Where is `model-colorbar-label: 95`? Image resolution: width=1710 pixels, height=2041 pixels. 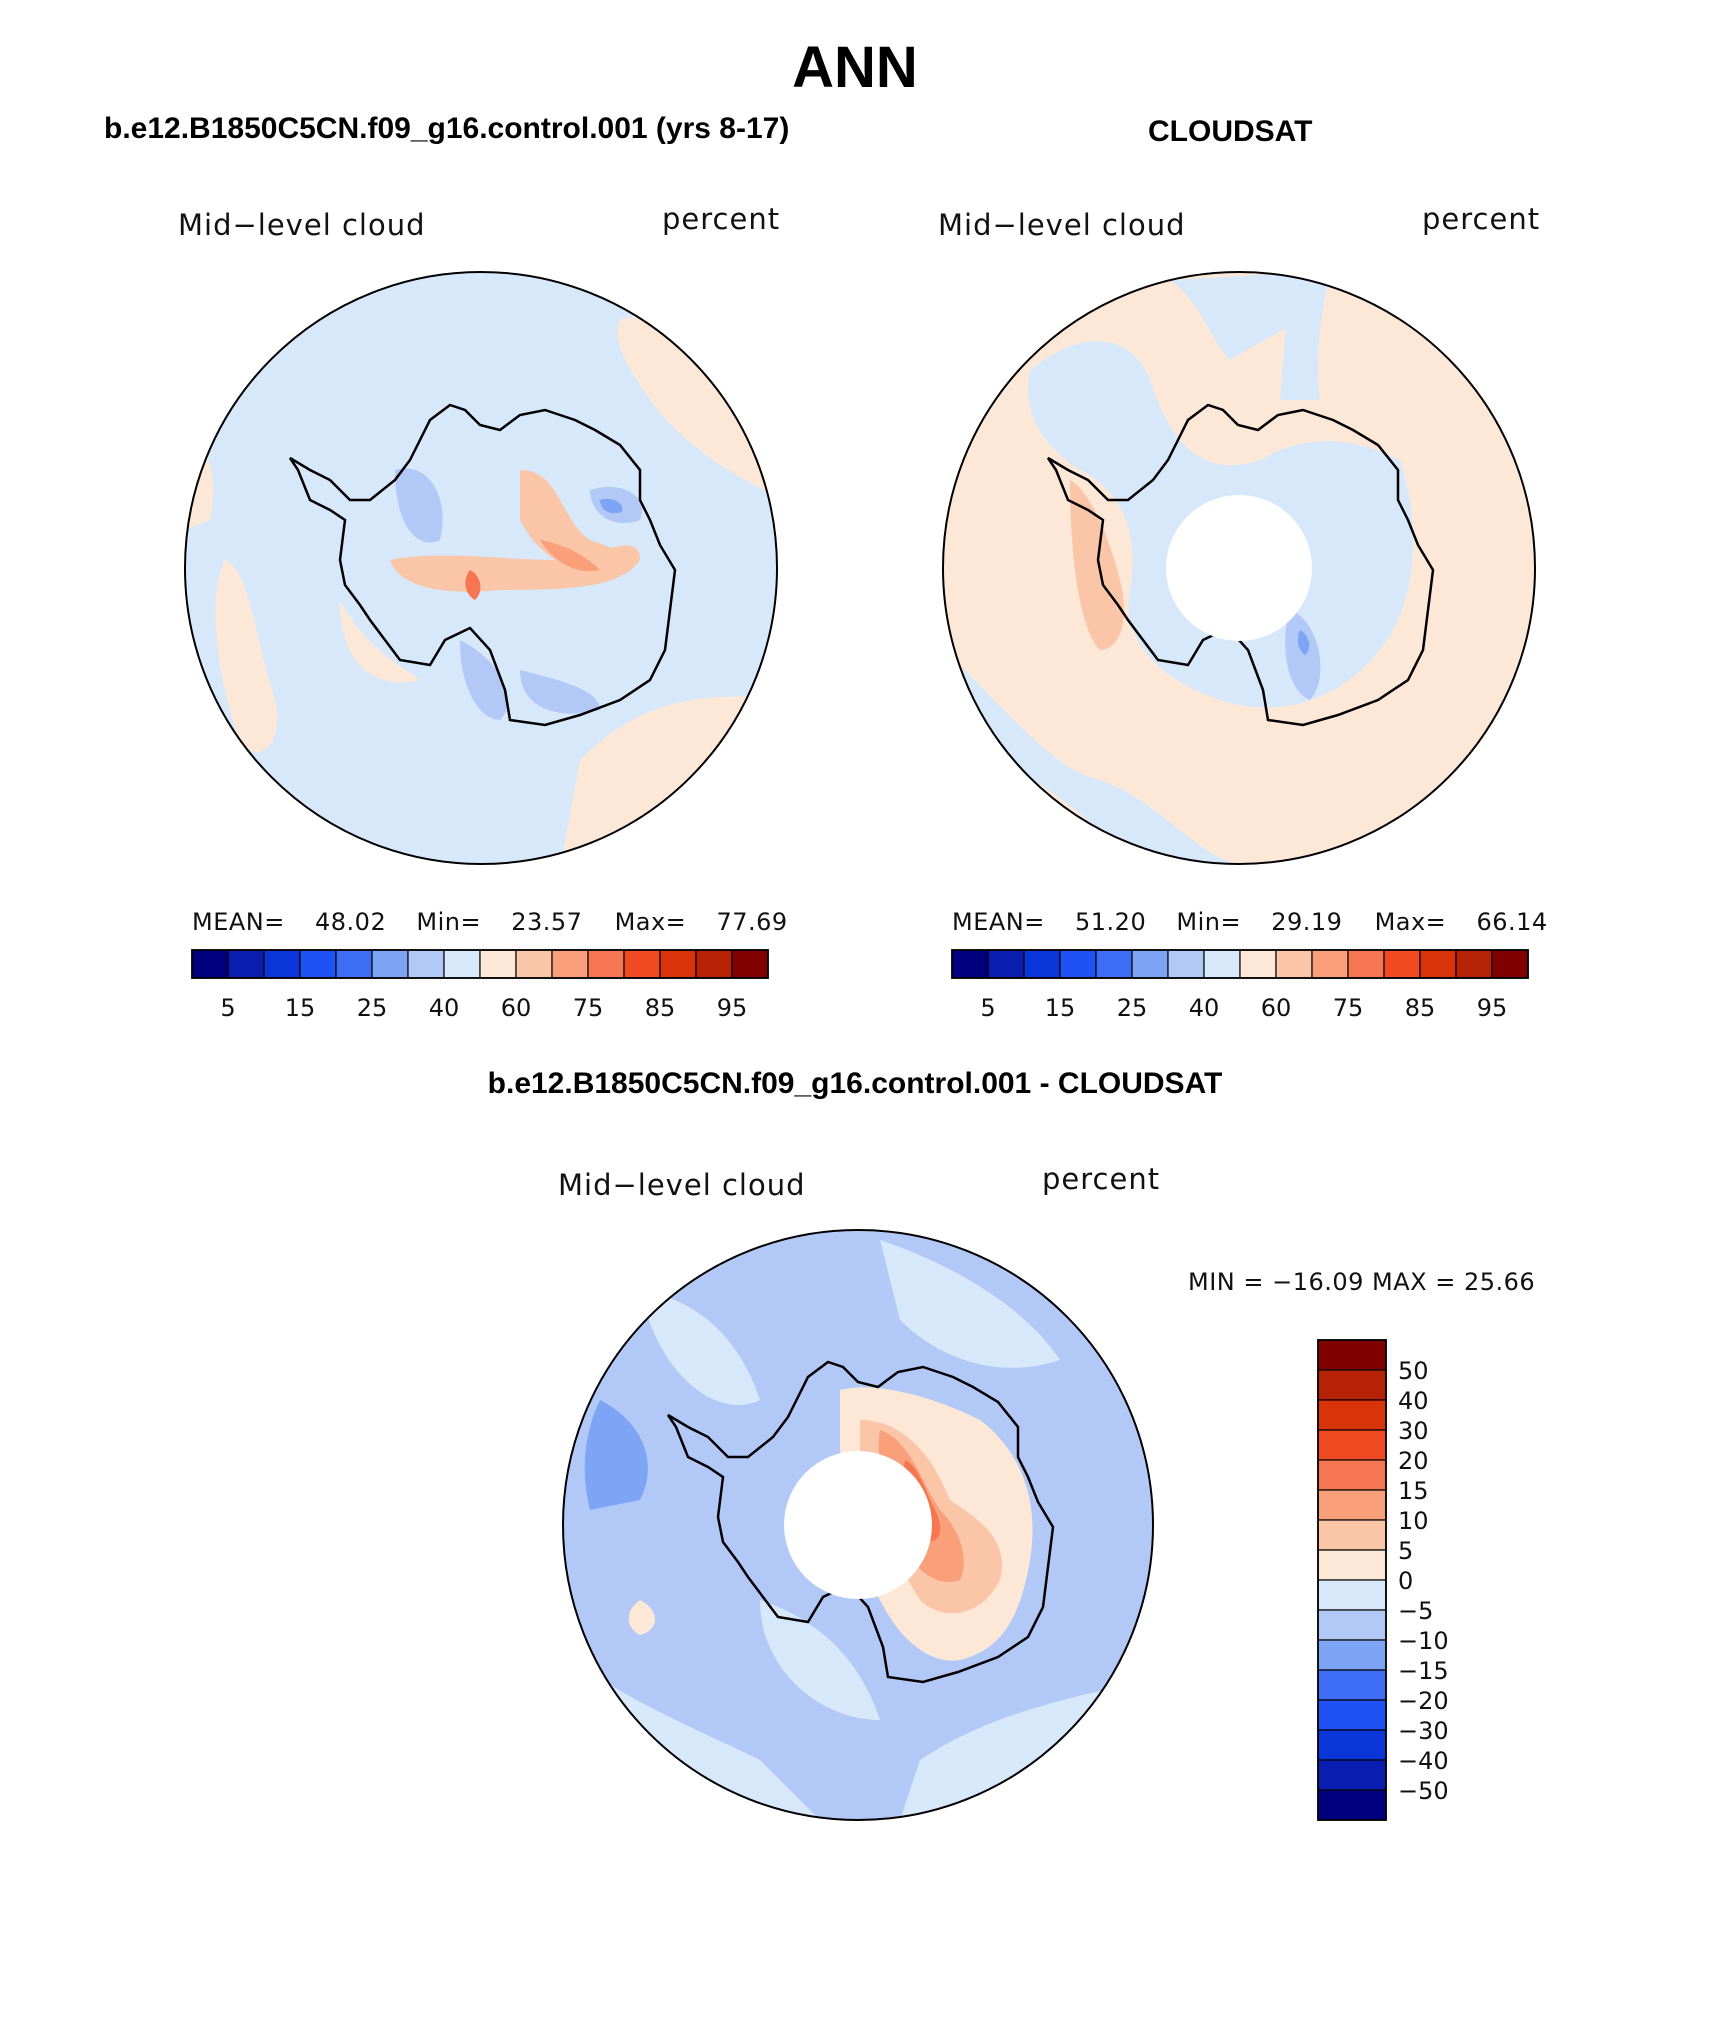 model-colorbar-label: 95 is located at coordinates (732, 1008).